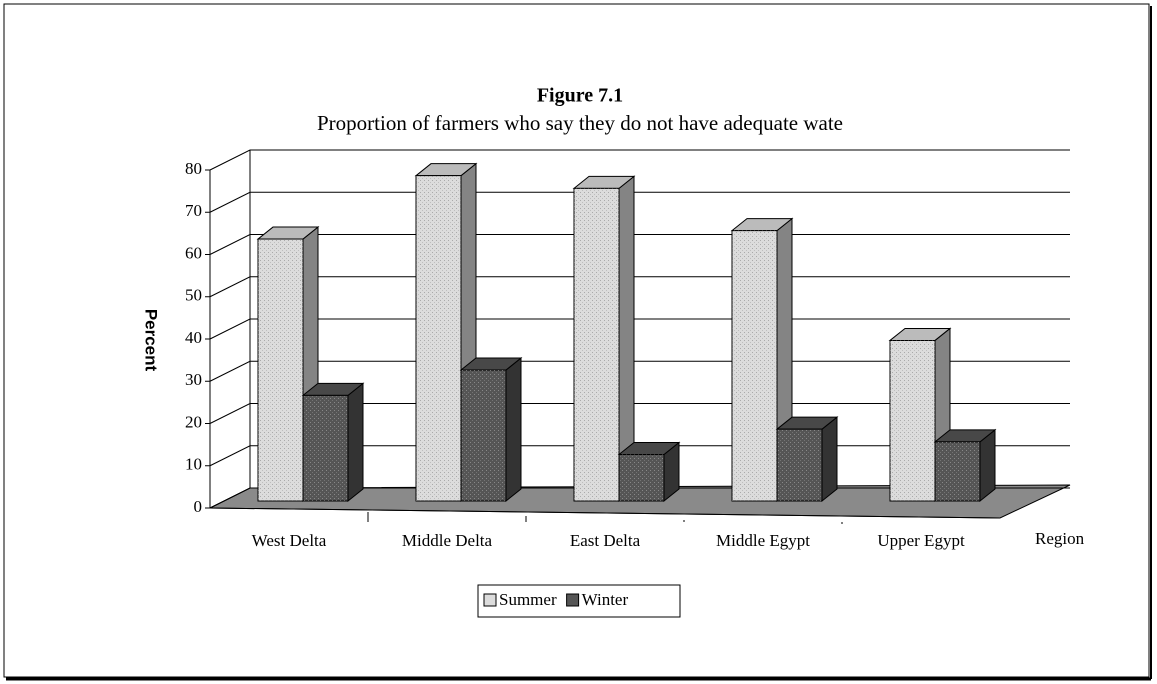 The image size is (1157, 684). Describe the element at coordinates (193, 337) in the screenshot. I see `y-tick-label: 40` at that location.